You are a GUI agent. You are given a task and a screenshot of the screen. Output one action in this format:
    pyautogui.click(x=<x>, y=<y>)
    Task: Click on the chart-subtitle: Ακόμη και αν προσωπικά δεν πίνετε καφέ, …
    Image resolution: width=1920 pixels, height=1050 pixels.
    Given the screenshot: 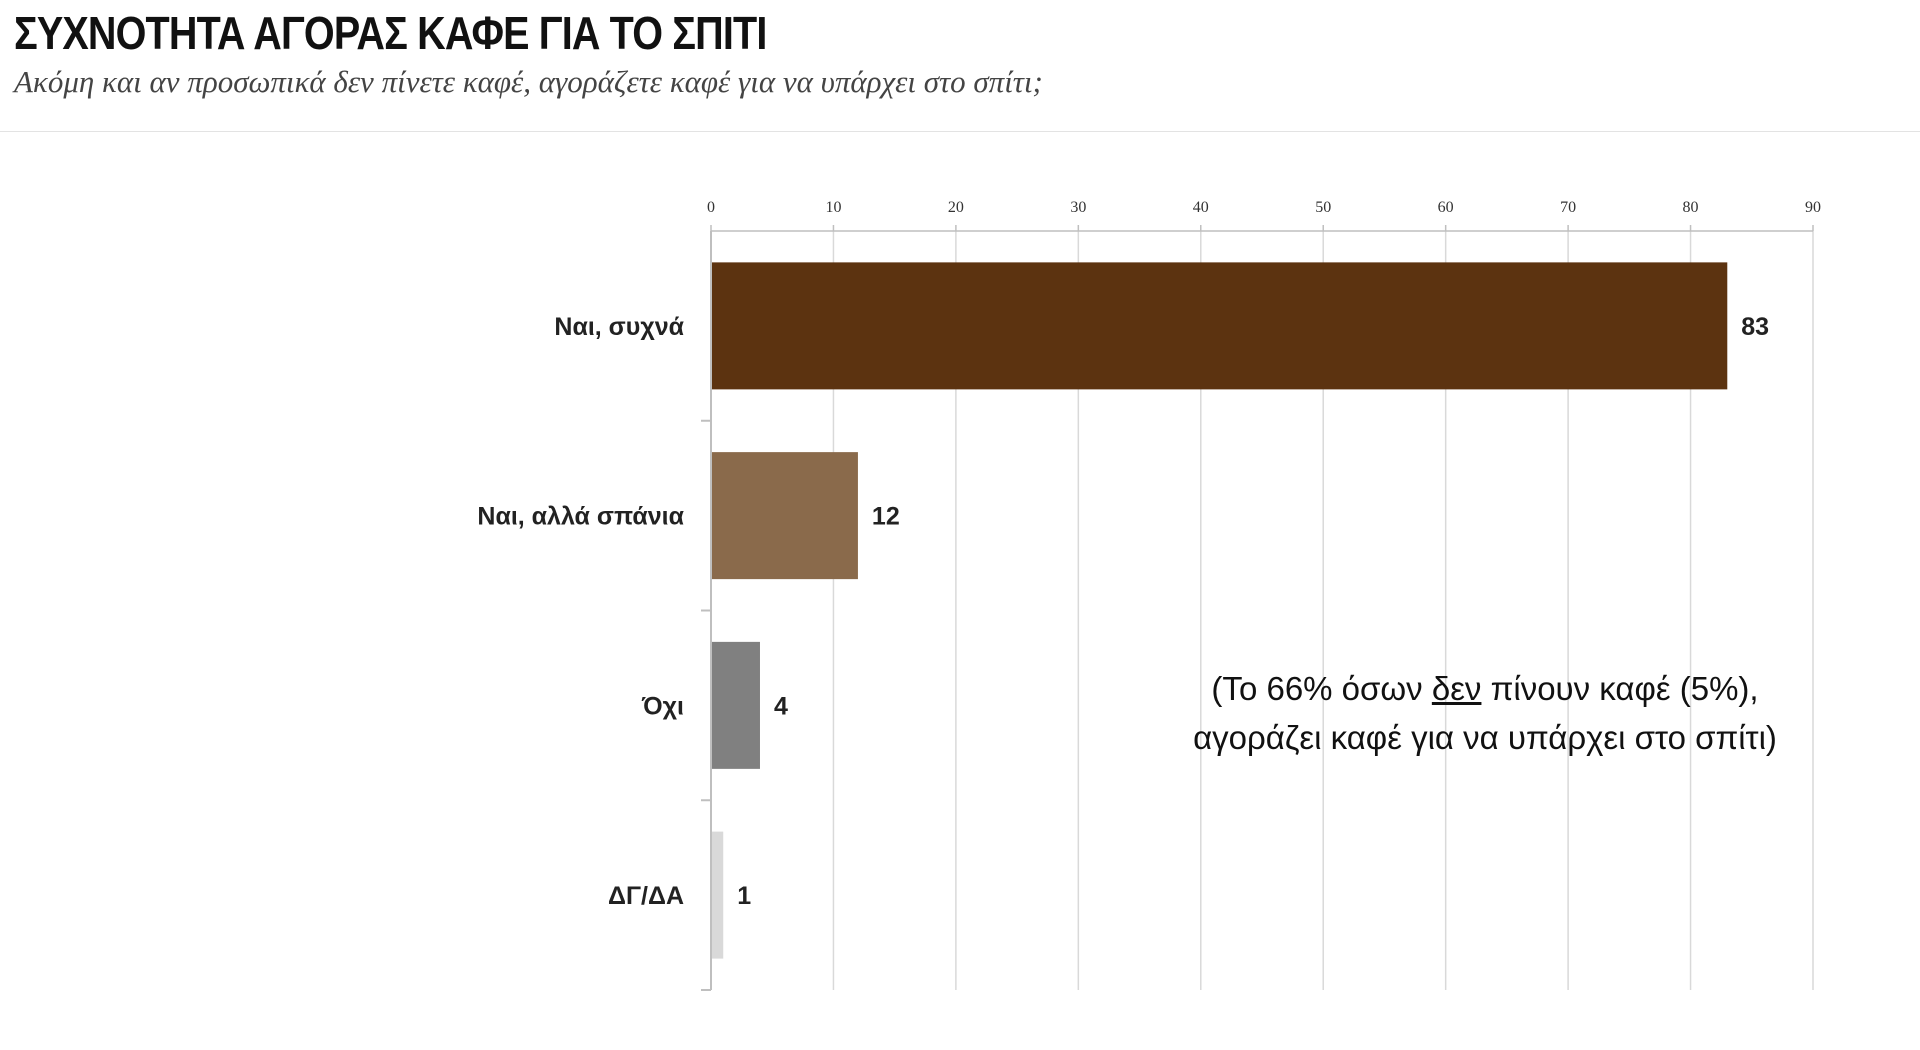 What is the action you would take?
    pyautogui.click(x=528, y=81)
    